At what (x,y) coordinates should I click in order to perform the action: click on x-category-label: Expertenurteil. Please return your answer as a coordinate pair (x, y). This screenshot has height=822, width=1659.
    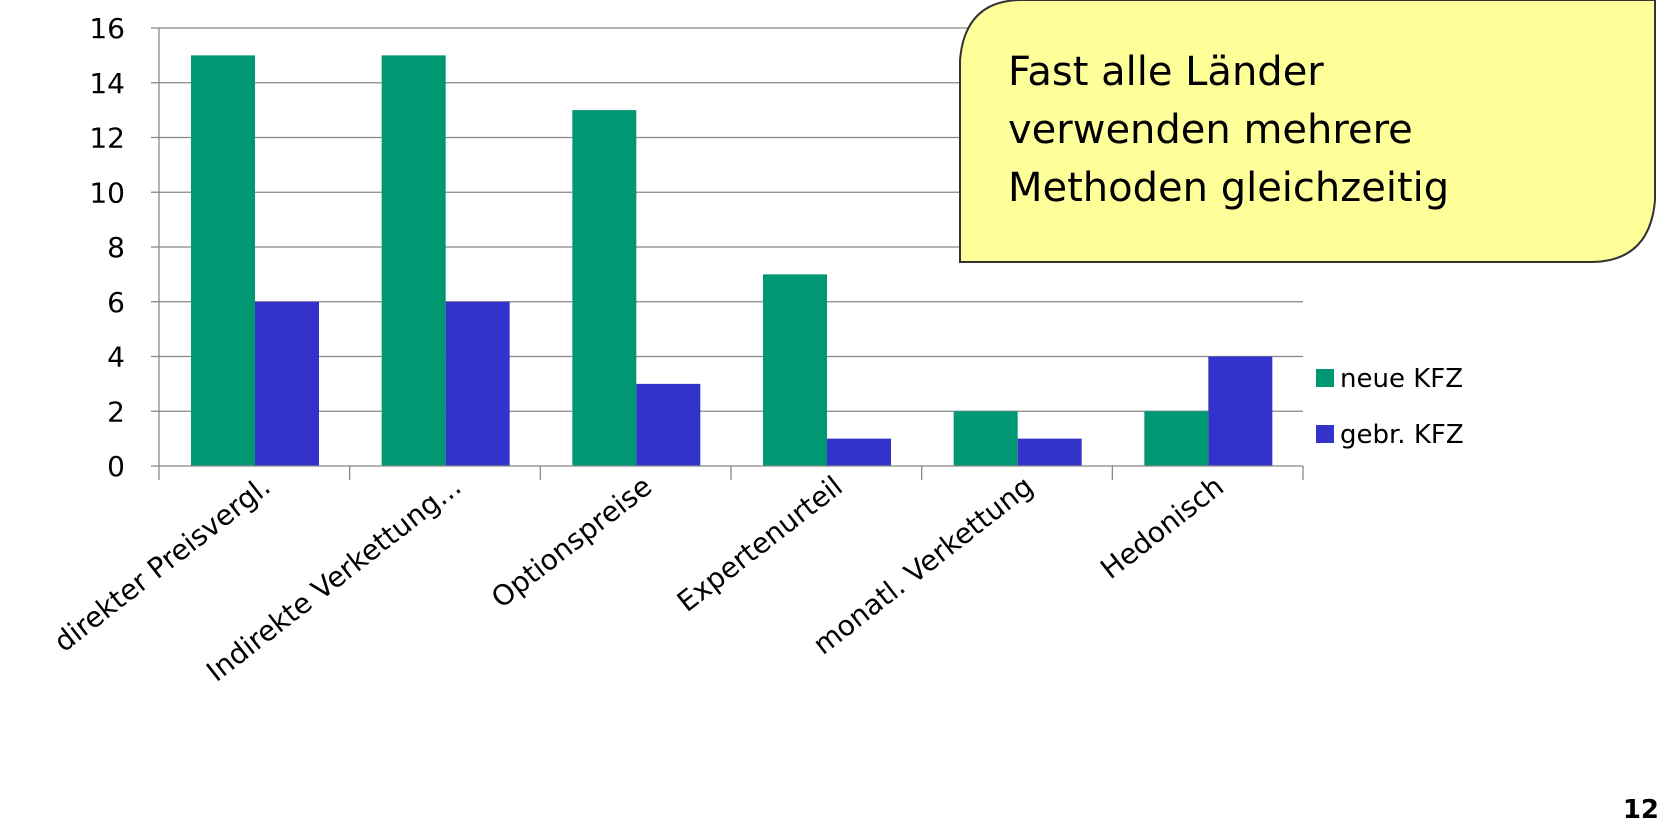
    Looking at the image, I should click on (760, 544).